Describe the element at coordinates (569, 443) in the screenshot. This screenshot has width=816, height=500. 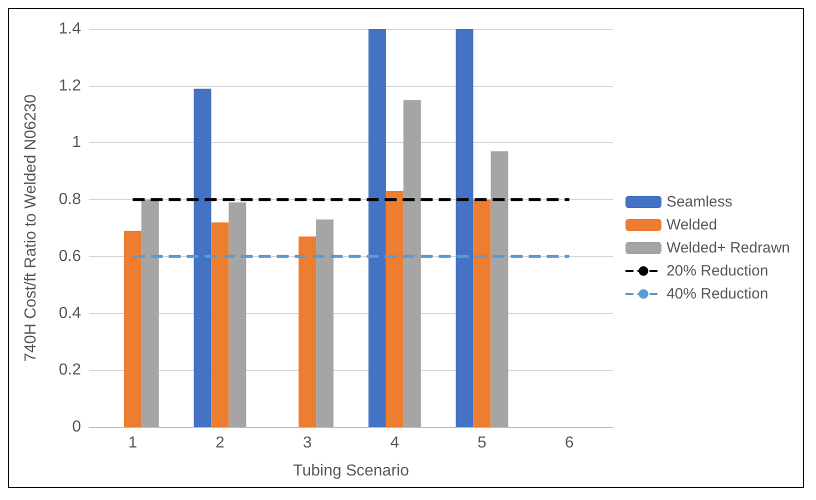
I see `x-tick-label: 6` at that location.